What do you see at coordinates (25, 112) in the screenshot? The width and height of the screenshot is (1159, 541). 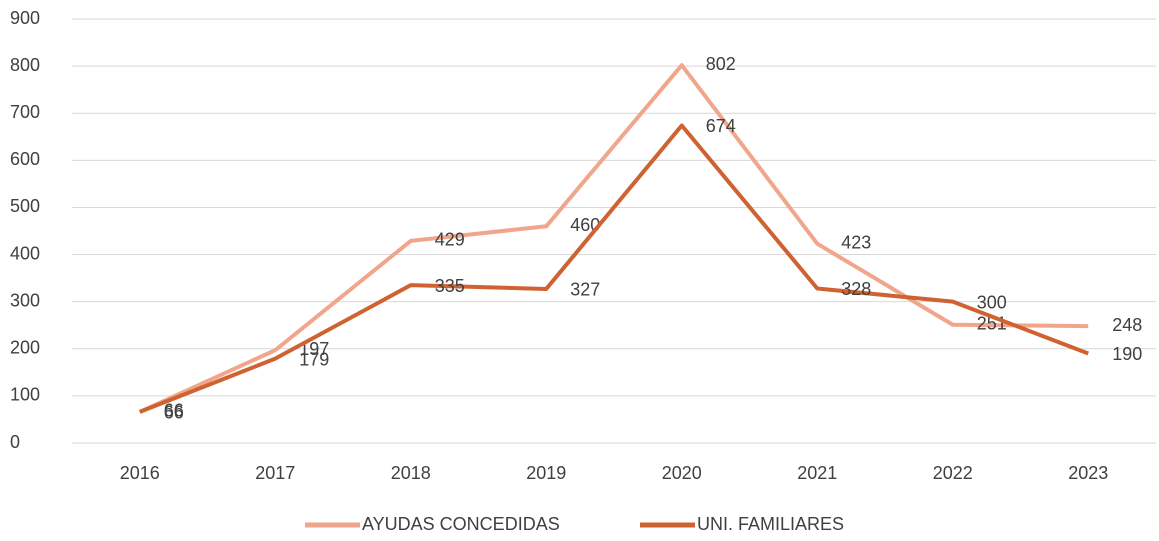 I see `y-tick-label: 700` at bounding box center [25, 112].